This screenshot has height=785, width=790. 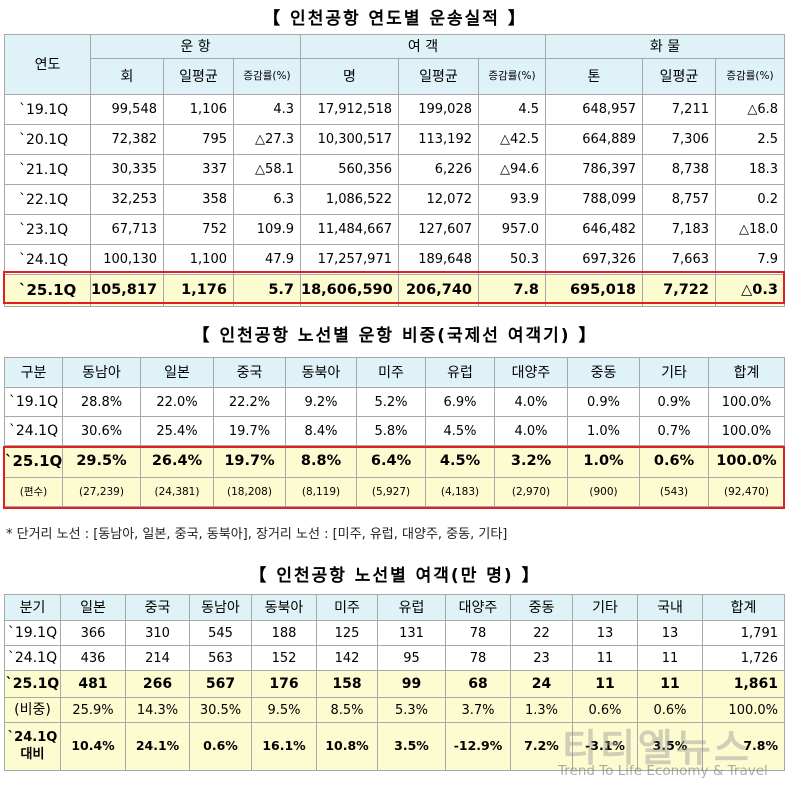 I want to click on table-cell: 4.3, so click(x=267, y=109).